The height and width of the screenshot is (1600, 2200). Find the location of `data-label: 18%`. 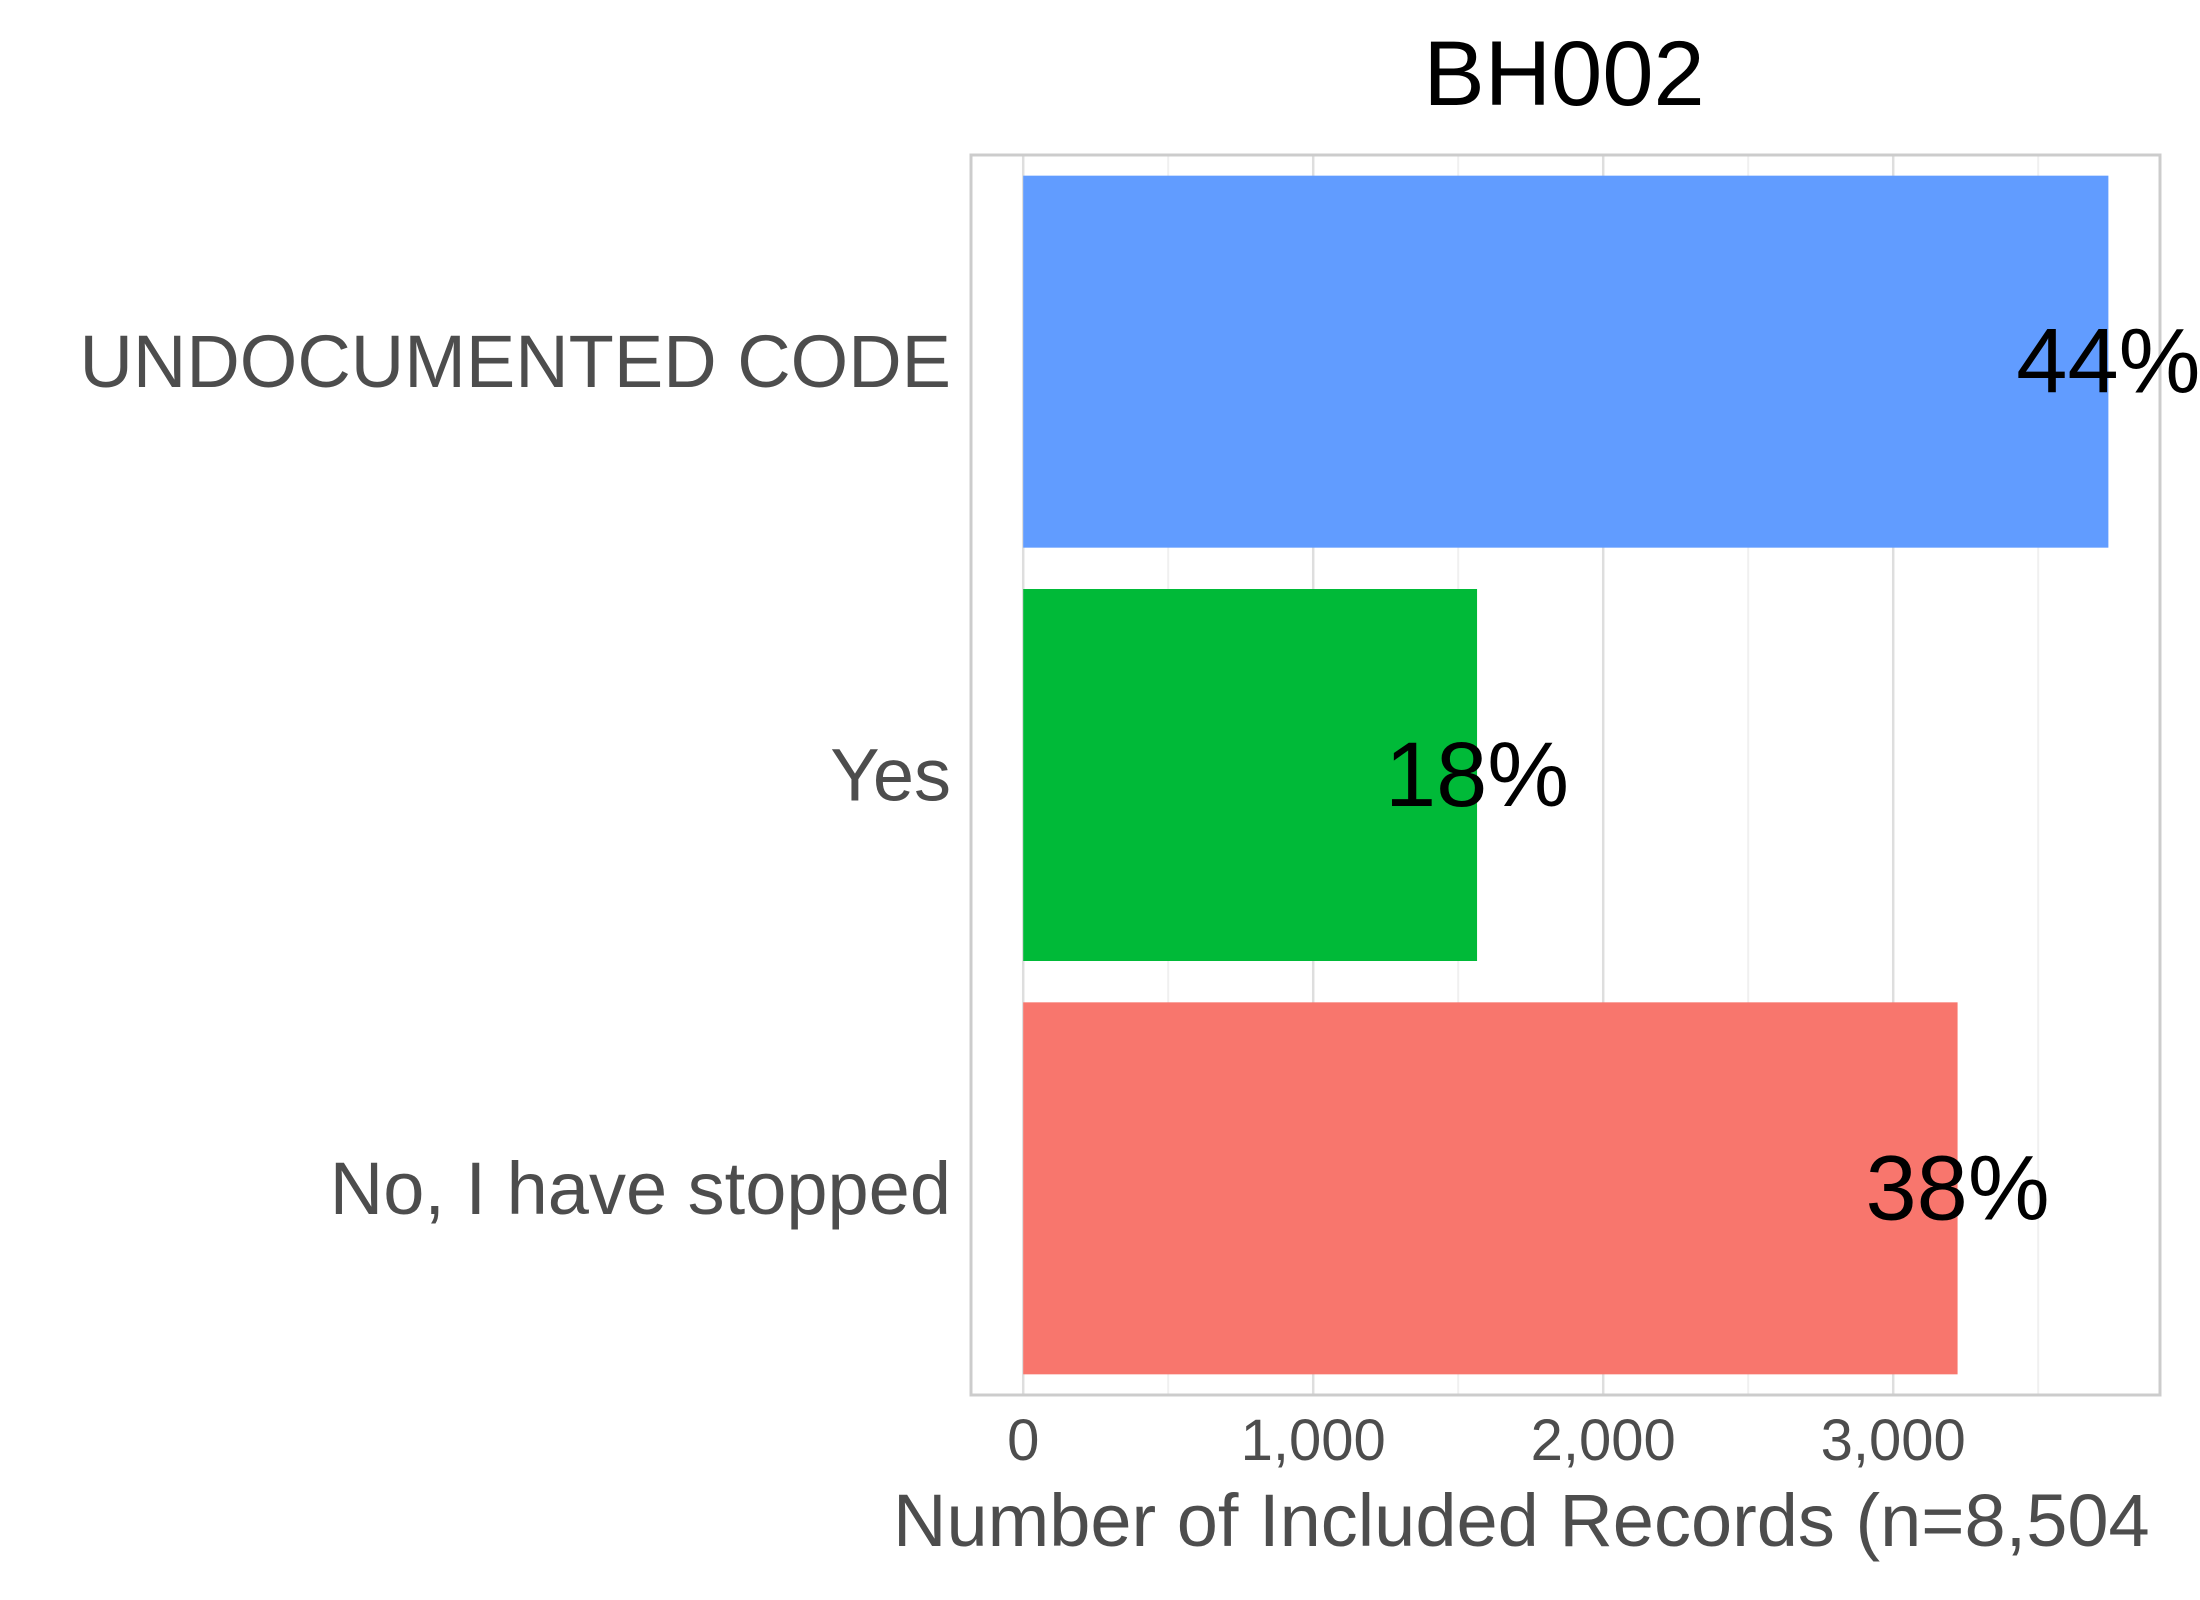

data-label: 18% is located at coordinates (1477, 775).